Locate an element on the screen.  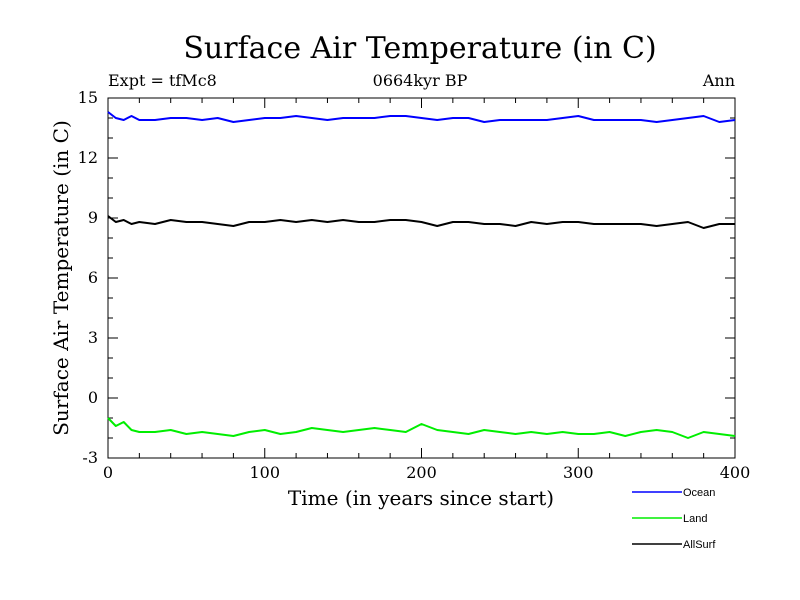
experiment-label: Expt = tfMc8 is located at coordinates (162, 80).